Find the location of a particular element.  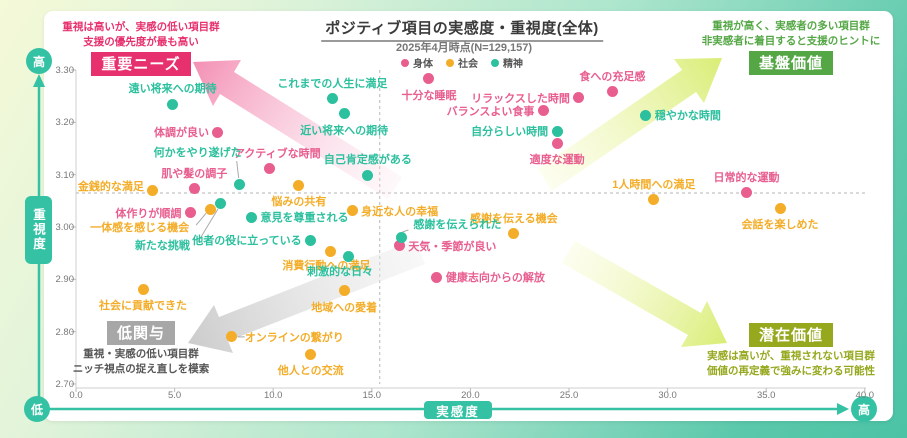

data-point-label: 遠い将来への期待 is located at coordinates (172, 89).